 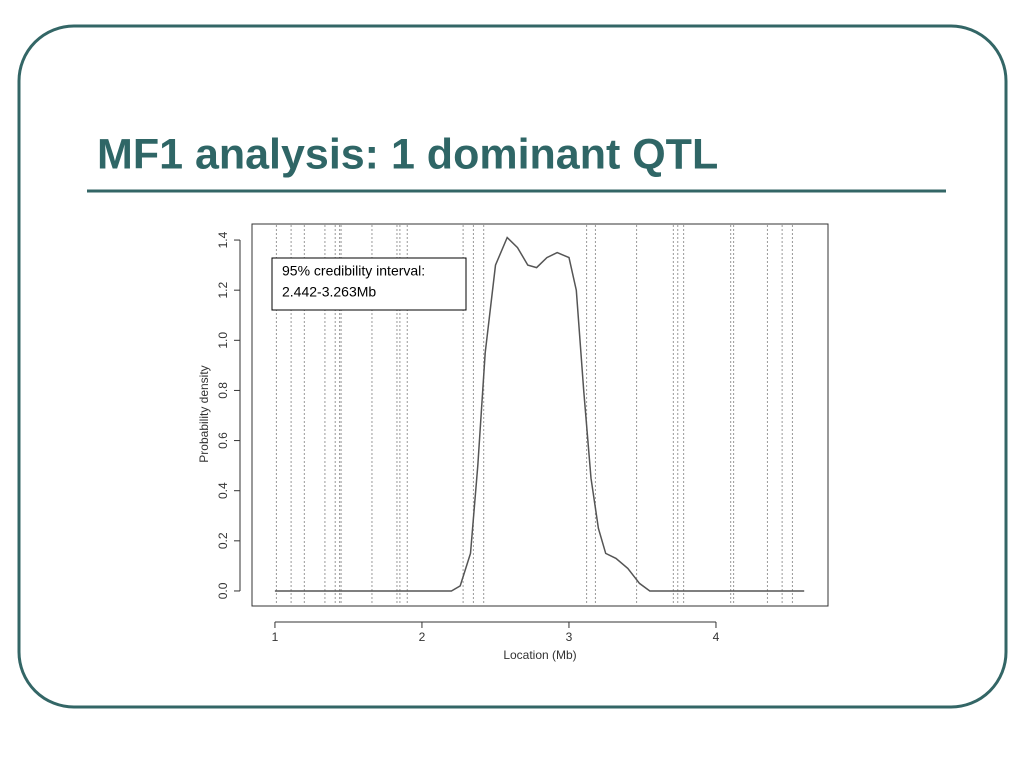 I want to click on y-tick-label: 0.4, so click(x=223, y=490).